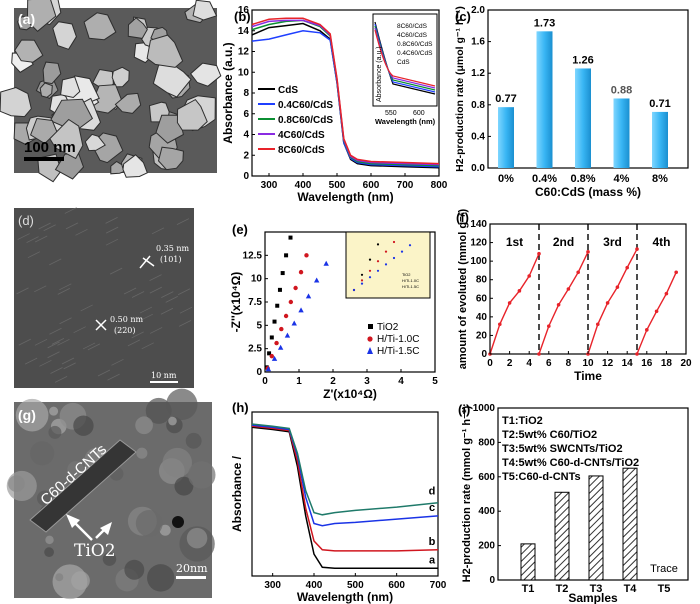 This screenshot has width=700, height=604. I want to click on y-axis-label: Absorbance (a.u.), so click(228, 92).